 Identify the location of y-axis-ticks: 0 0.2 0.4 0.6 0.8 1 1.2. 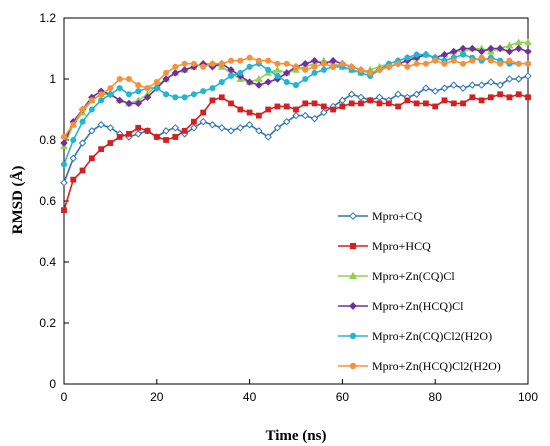
(54, 201).